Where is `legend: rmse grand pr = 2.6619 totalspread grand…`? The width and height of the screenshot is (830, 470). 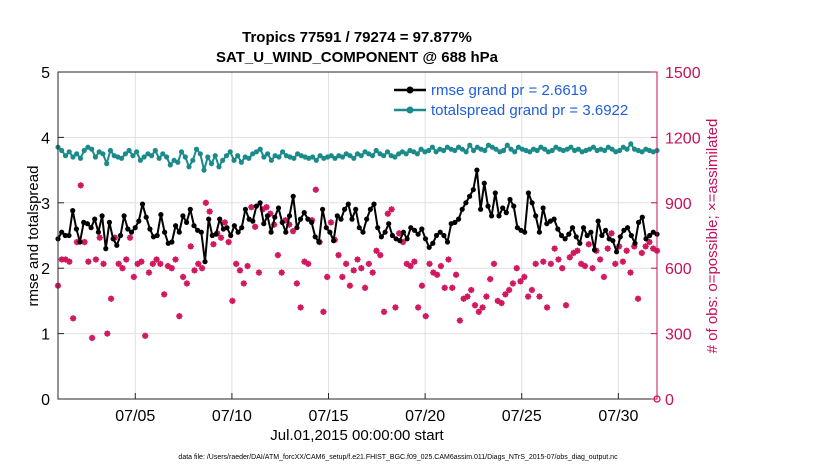 legend: rmse grand pr = 2.6619 totalspread grand… is located at coordinates (511, 100).